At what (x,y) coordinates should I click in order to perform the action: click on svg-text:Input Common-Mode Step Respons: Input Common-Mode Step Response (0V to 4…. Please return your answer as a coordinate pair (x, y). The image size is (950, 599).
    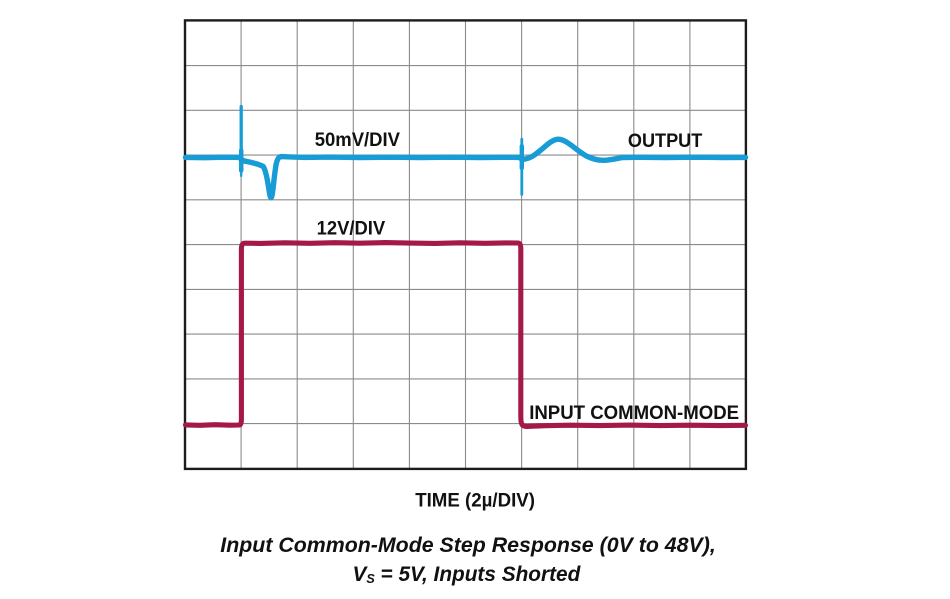
    Looking at the image, I should click on (468, 545).